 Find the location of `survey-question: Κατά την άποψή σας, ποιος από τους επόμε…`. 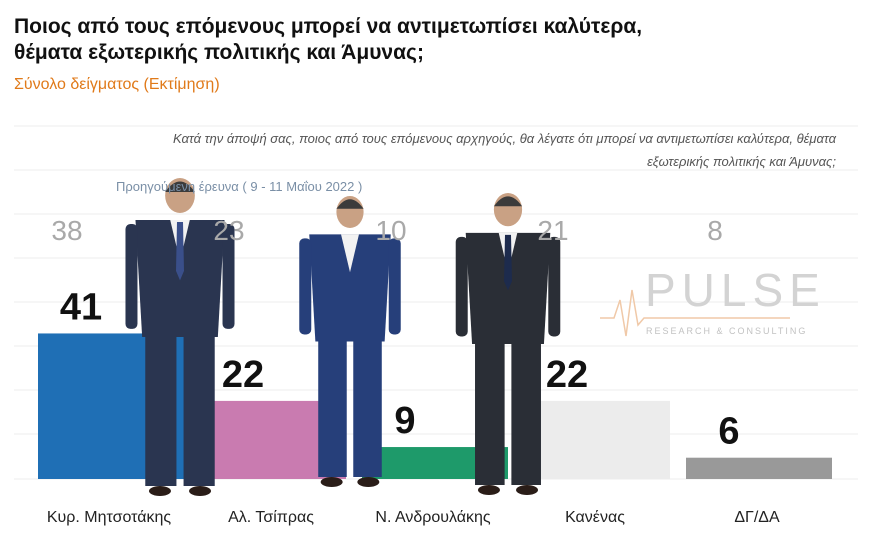

survey-question: Κατά την άποψή σας, ποιος από τους επόμε… is located at coordinates (504, 150).